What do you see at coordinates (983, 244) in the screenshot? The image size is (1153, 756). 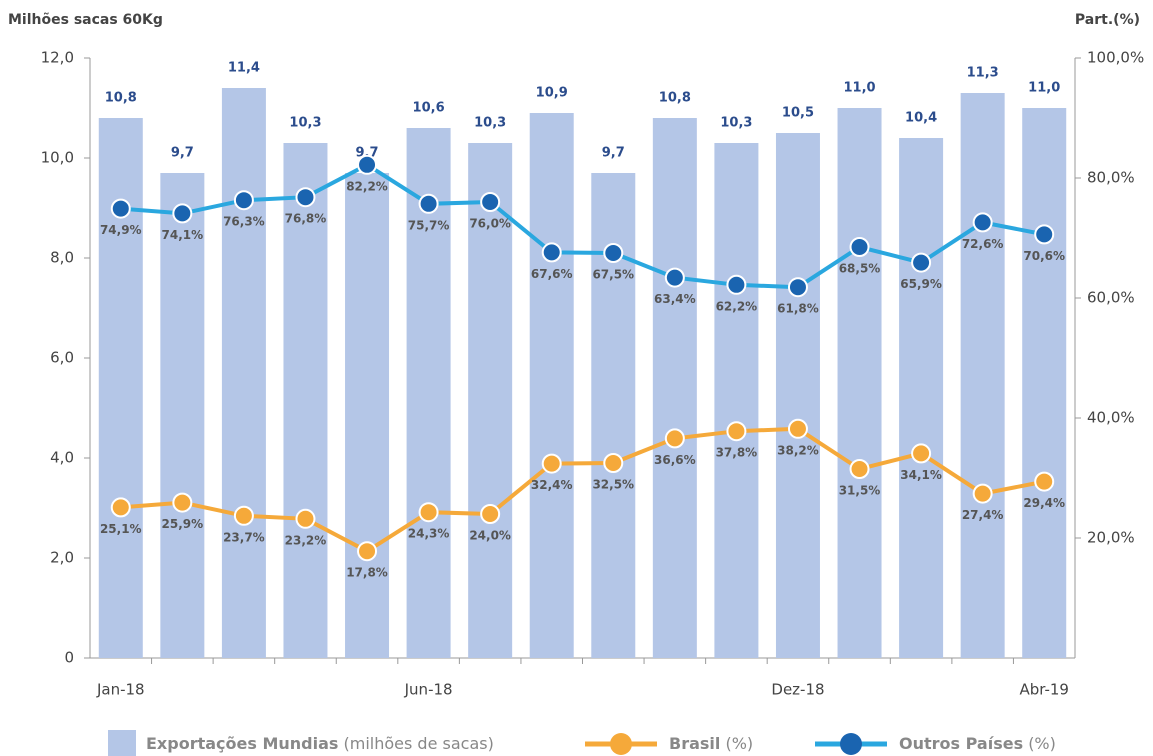 I see `point-label: 72,6%` at bounding box center [983, 244].